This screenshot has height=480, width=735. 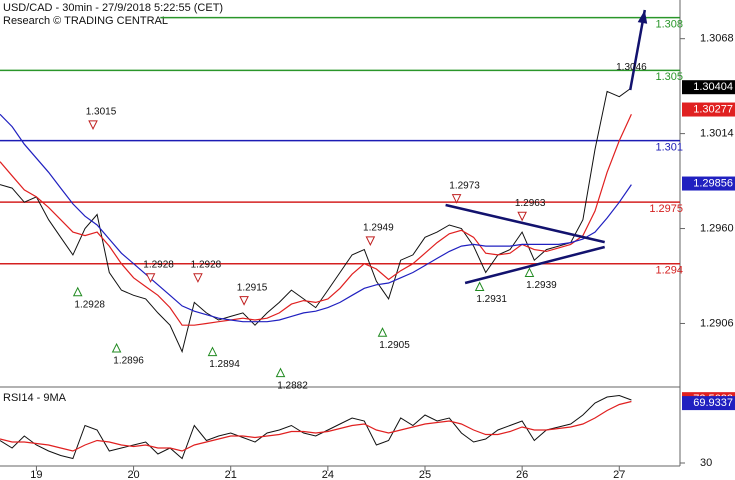 What do you see at coordinates (491, 299) in the screenshot?
I see `low-label: 1.2931` at bounding box center [491, 299].